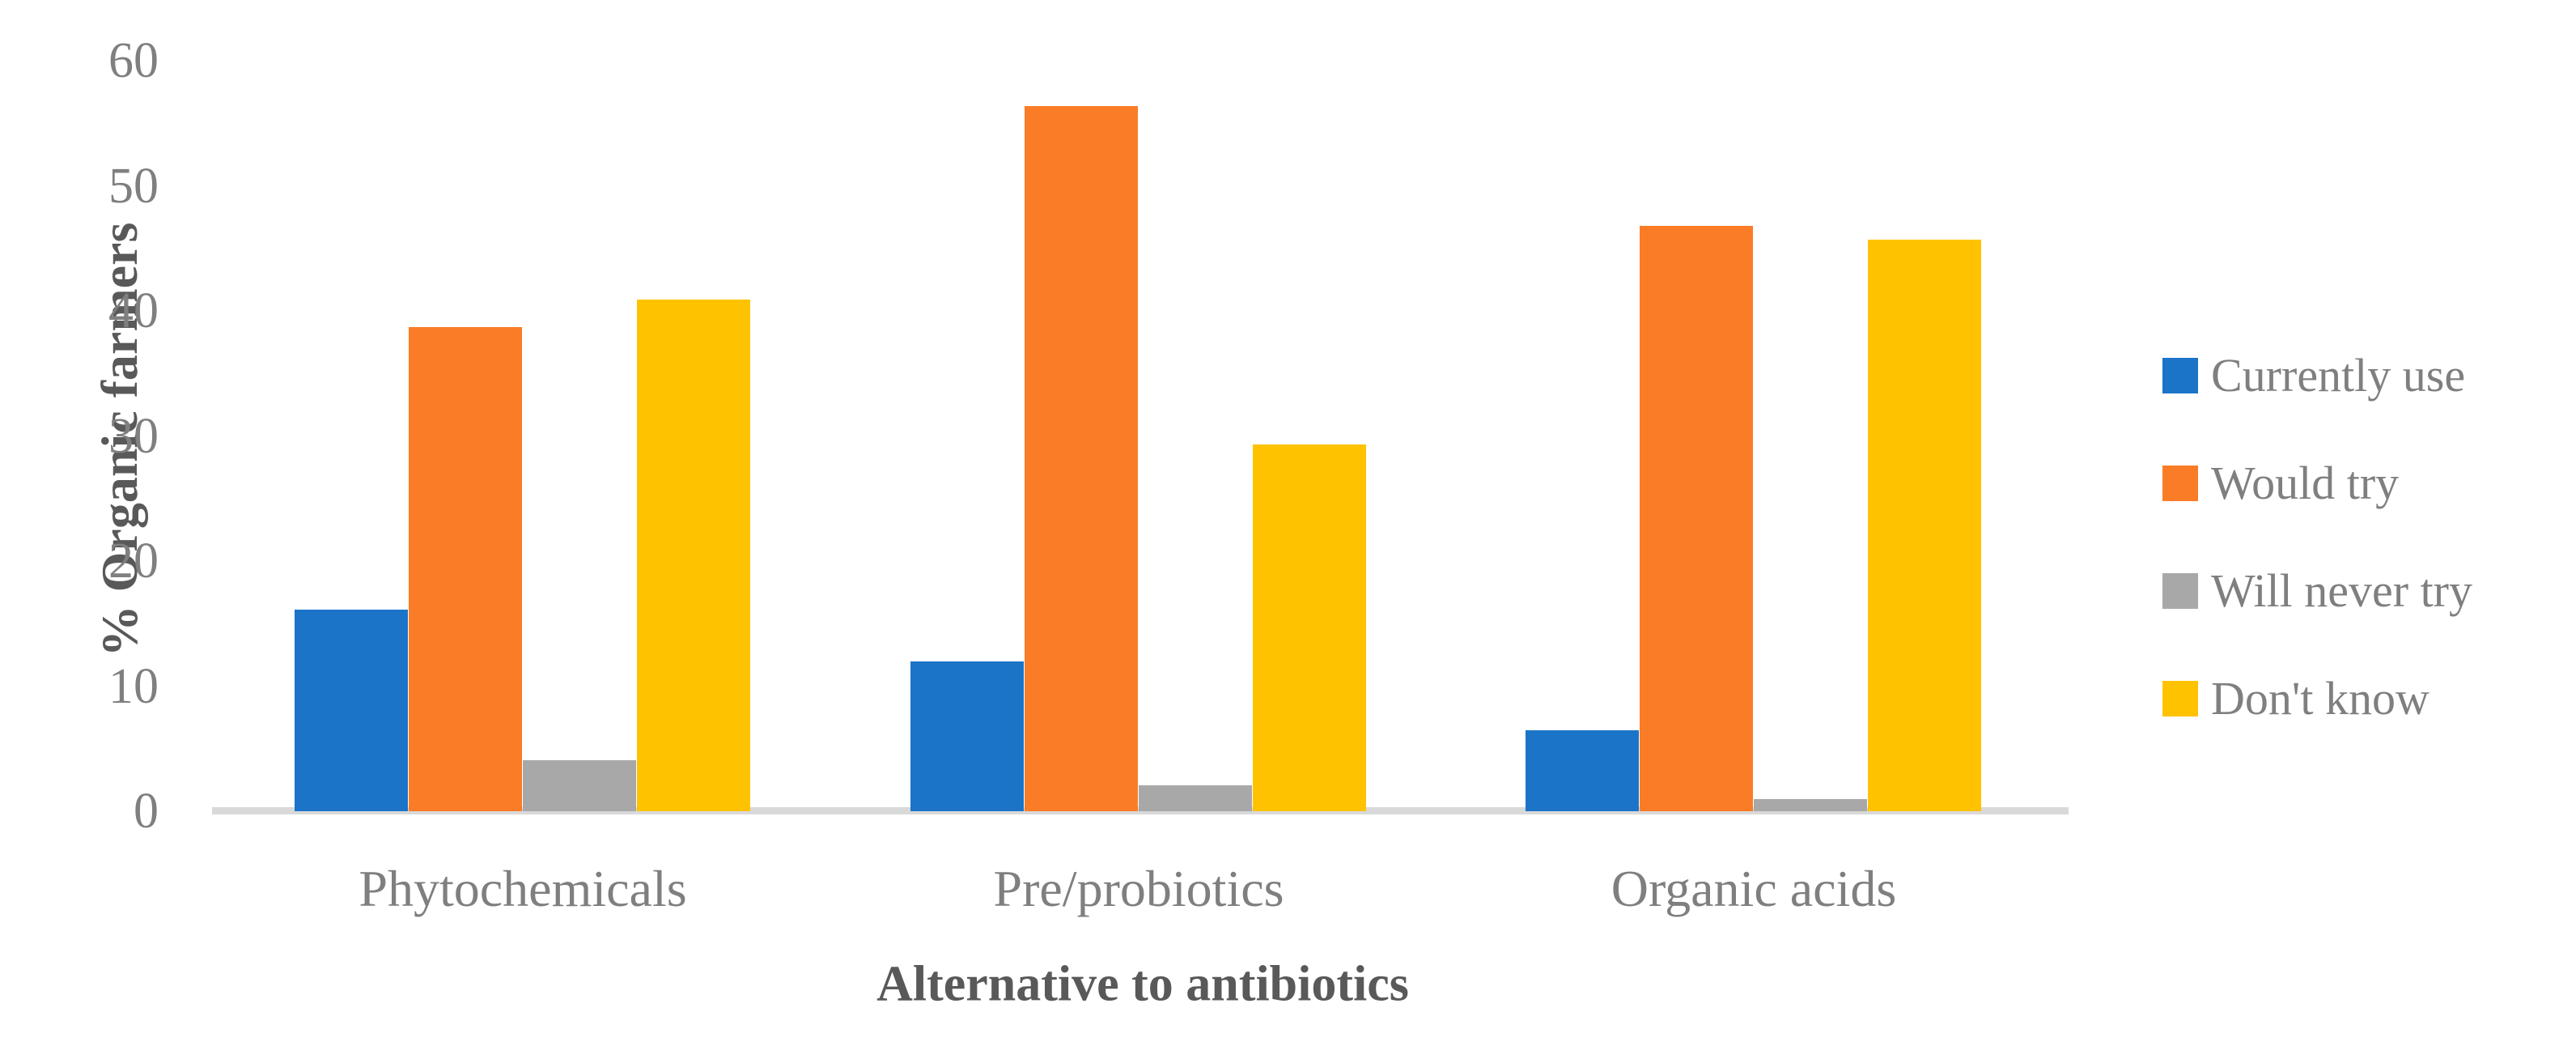 Image resolution: width=2576 pixels, height=1046 pixels. Describe the element at coordinates (1810, 805) in the screenshot. I see `bar-will-never-try-organic-acids` at that location.